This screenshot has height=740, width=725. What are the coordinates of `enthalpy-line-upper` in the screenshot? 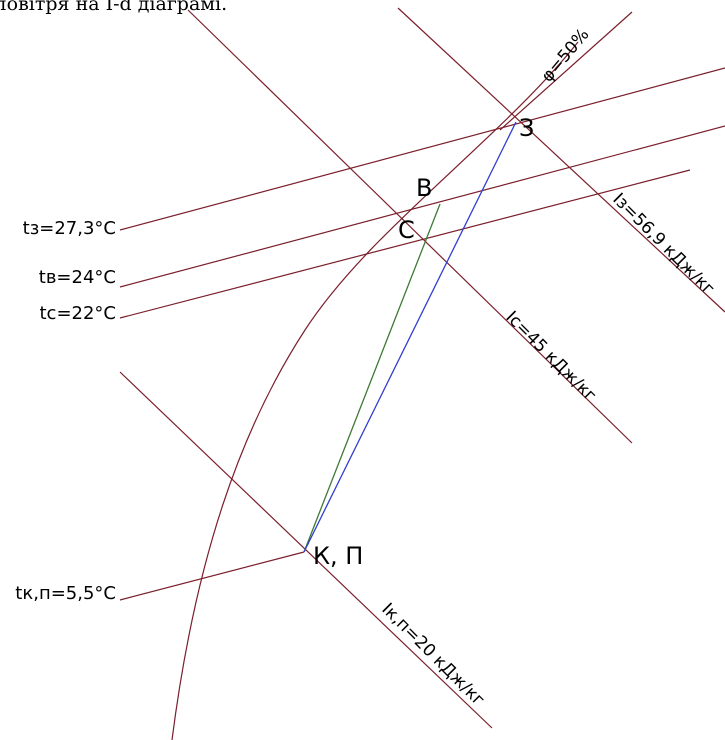 It's located at (566, 71).